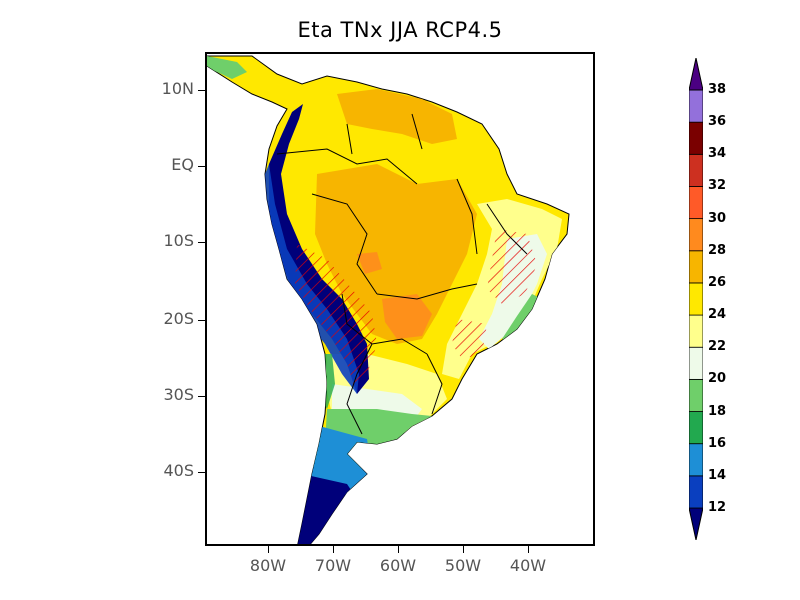  What do you see at coordinates (717, 186) in the screenshot?
I see `colorbar-label: 32` at bounding box center [717, 186].